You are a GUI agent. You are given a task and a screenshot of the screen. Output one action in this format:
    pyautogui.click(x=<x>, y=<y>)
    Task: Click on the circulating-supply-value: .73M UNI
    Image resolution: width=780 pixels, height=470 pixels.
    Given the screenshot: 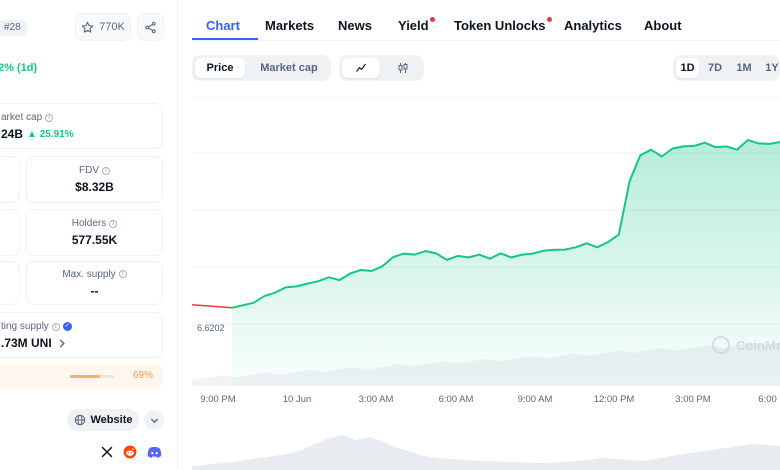 What is the action you would take?
    pyautogui.click(x=26, y=343)
    